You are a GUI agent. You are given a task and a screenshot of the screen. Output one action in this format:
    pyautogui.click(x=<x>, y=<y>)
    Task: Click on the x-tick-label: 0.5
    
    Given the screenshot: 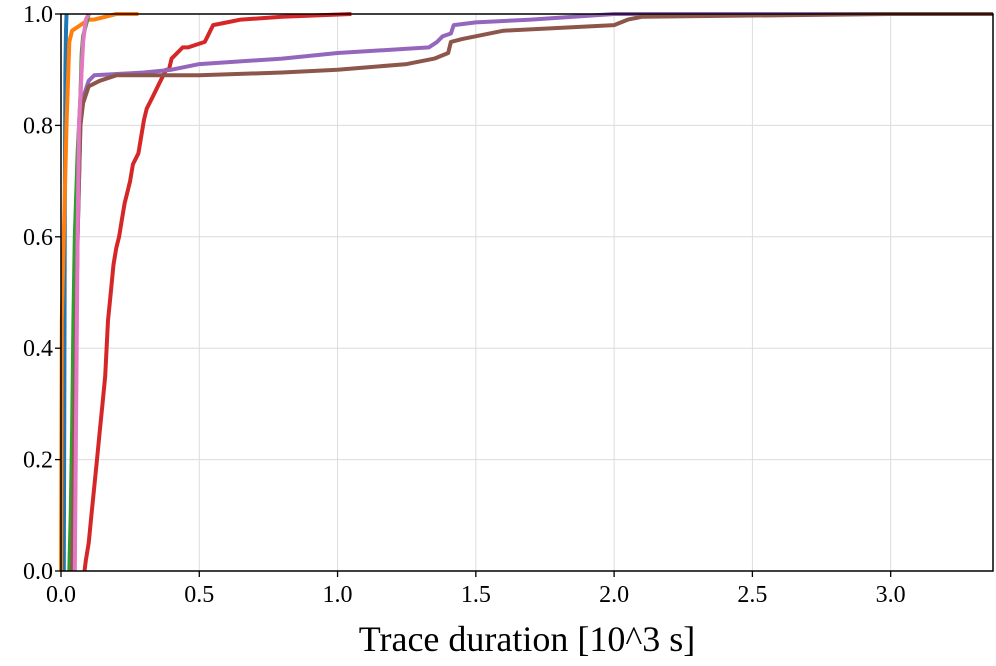 What is the action you would take?
    pyautogui.click(x=199, y=595)
    